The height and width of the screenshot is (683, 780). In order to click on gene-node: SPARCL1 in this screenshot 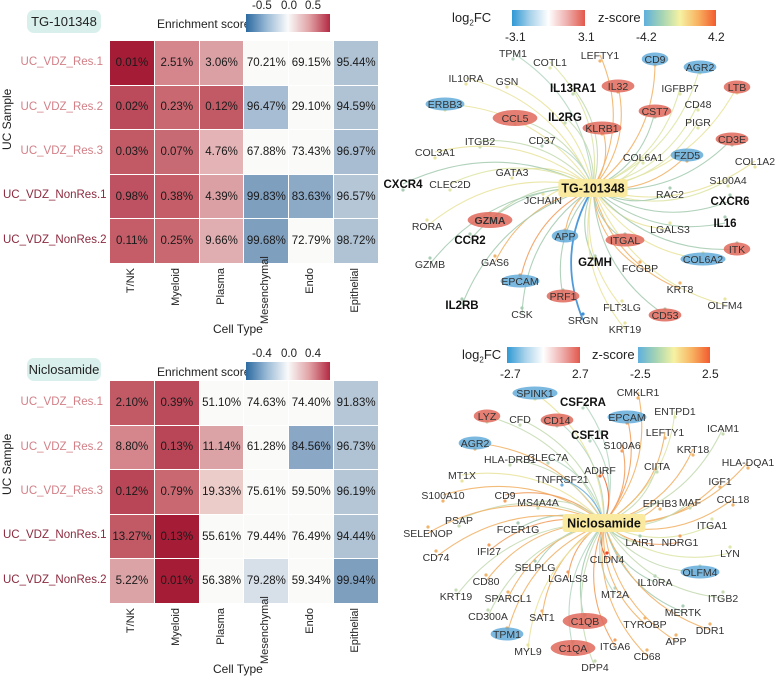, I will do `click(507, 599)`.